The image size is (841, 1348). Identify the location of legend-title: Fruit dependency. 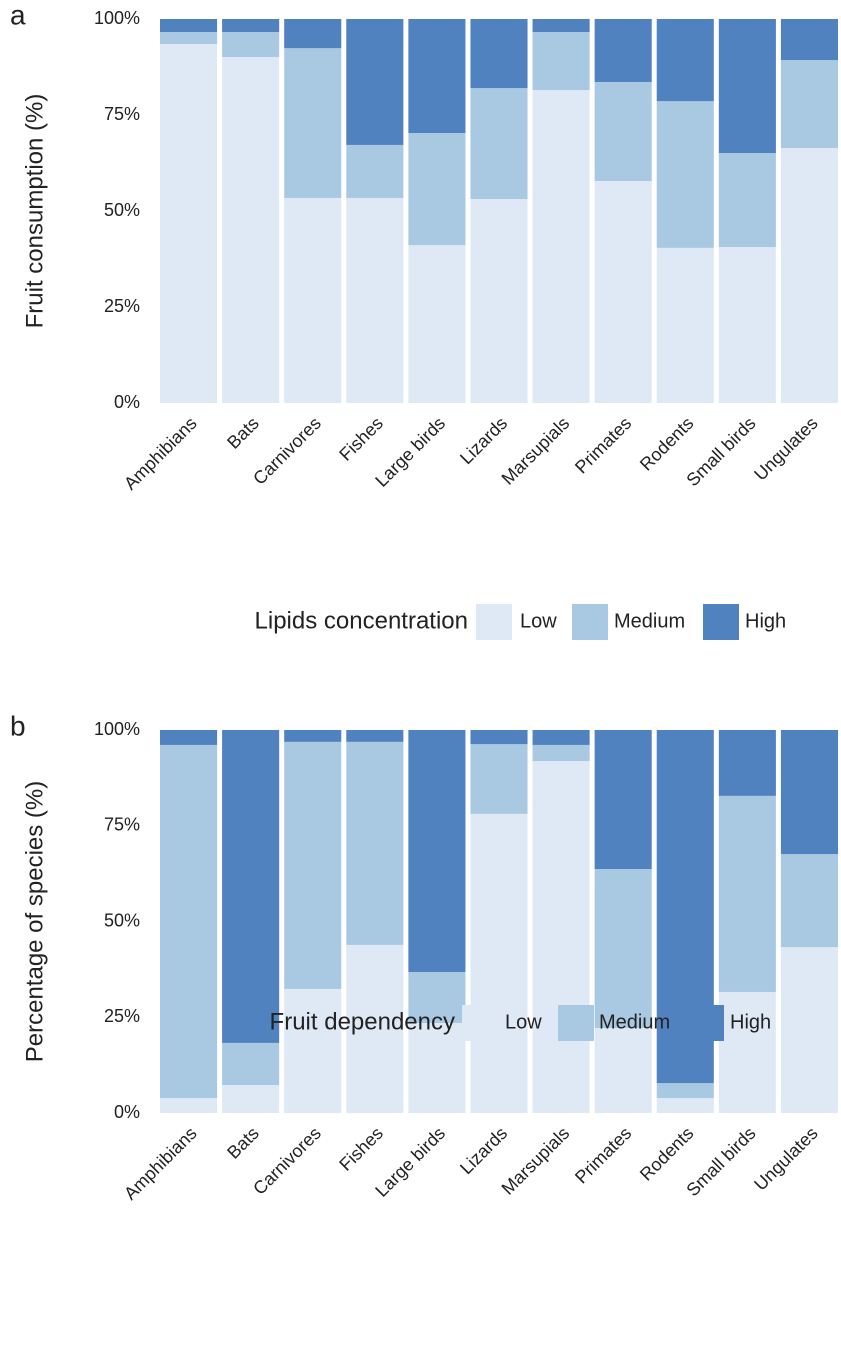
(362, 1021).